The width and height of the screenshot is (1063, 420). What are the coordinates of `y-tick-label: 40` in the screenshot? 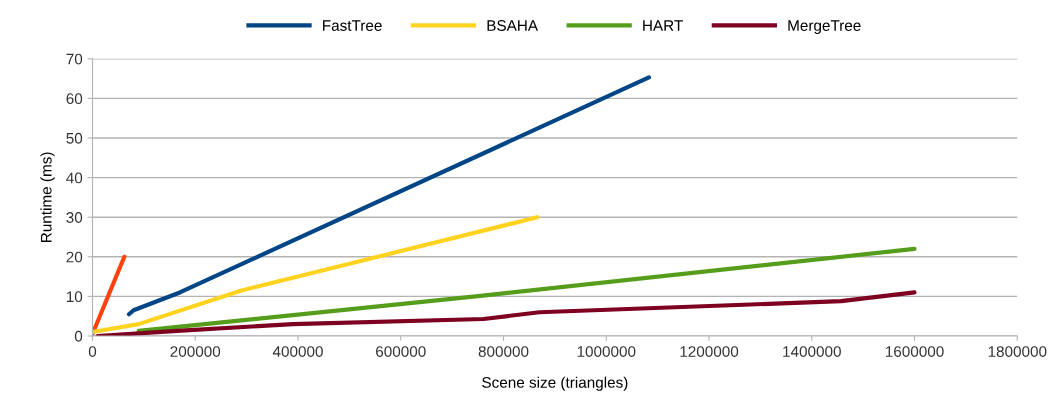 It's located at (74, 178).